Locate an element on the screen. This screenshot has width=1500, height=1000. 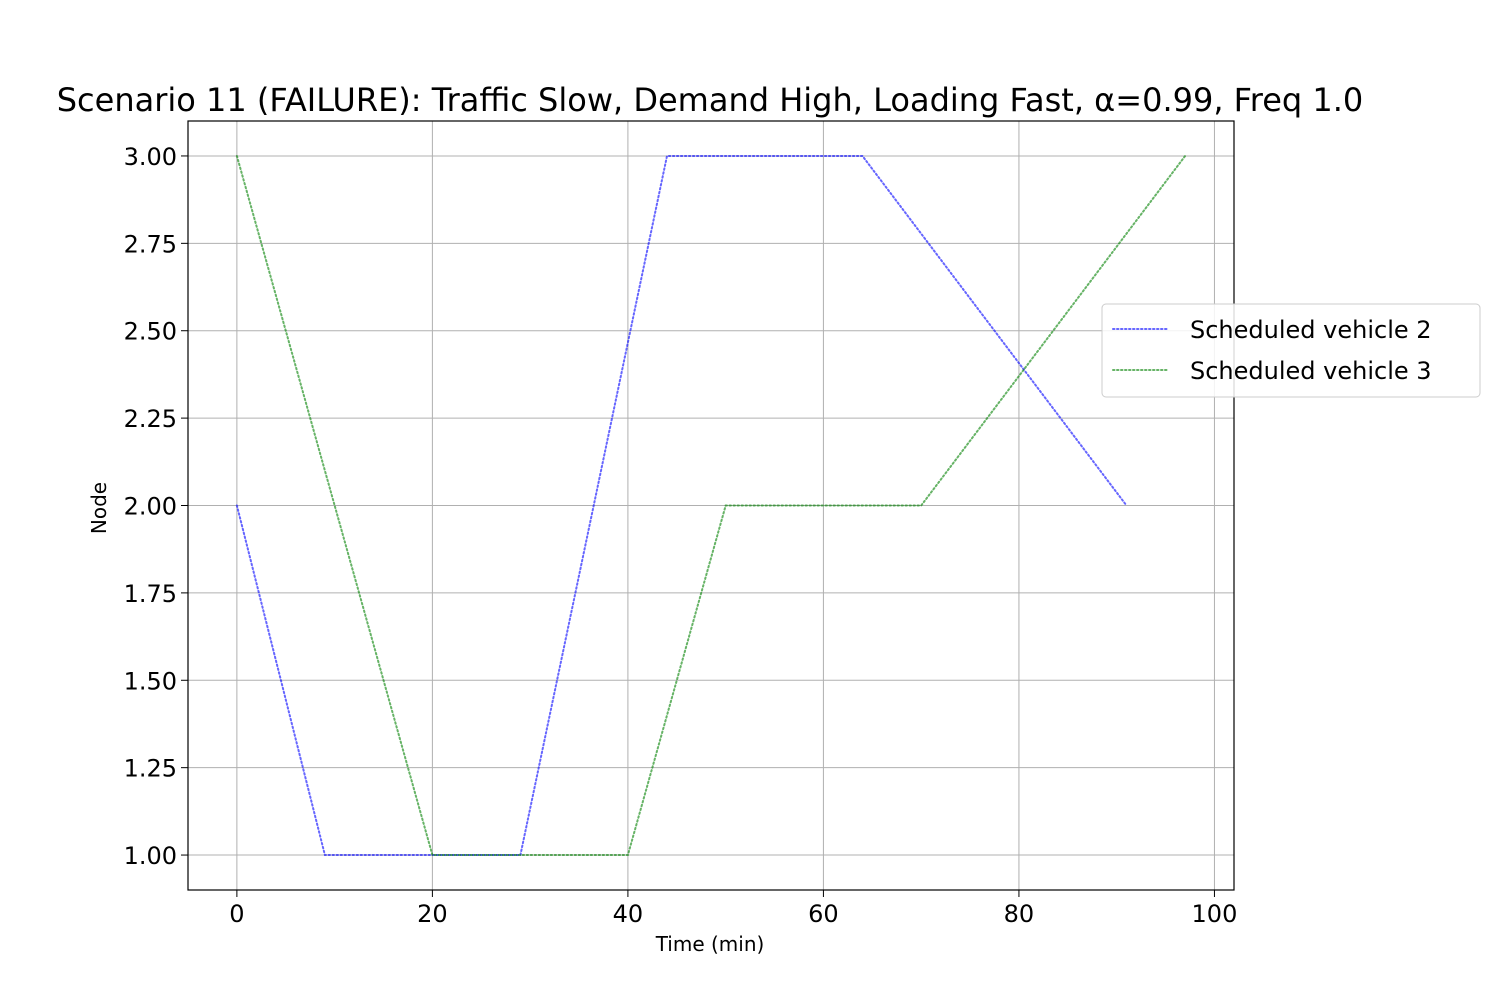
x-tick-label: 40 is located at coordinates (628, 914).